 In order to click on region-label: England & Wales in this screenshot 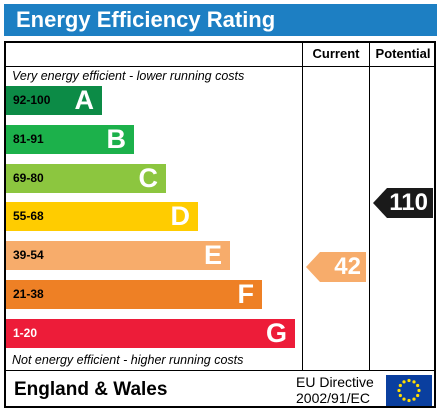, I will do `click(91, 389)`.